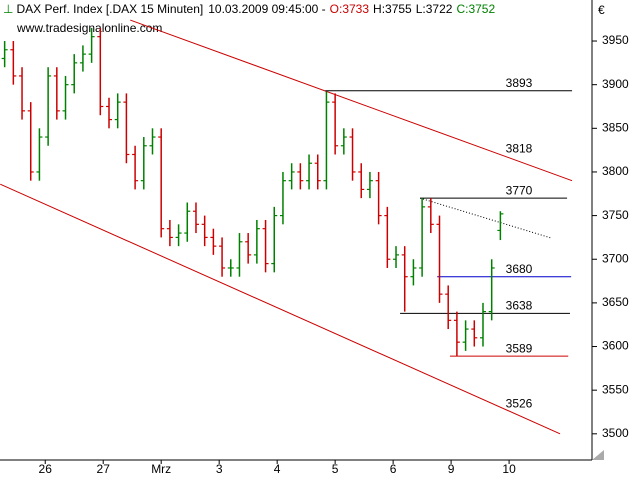  Describe the element at coordinates (615, 302) in the screenshot. I see `y-tick-label: 3650` at that location.